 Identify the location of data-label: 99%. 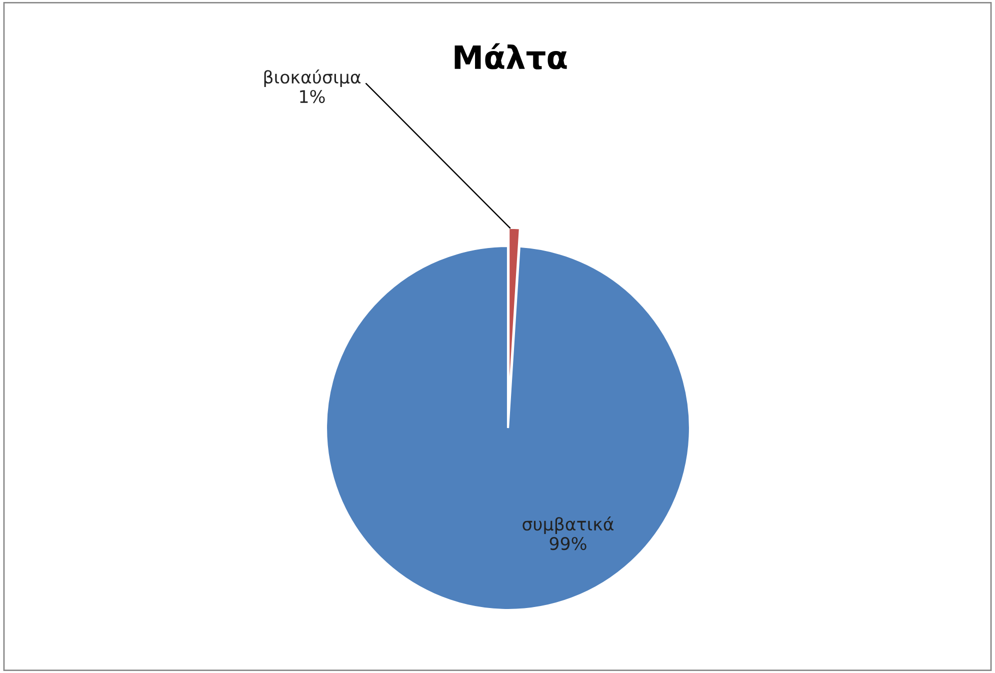
(568, 543).